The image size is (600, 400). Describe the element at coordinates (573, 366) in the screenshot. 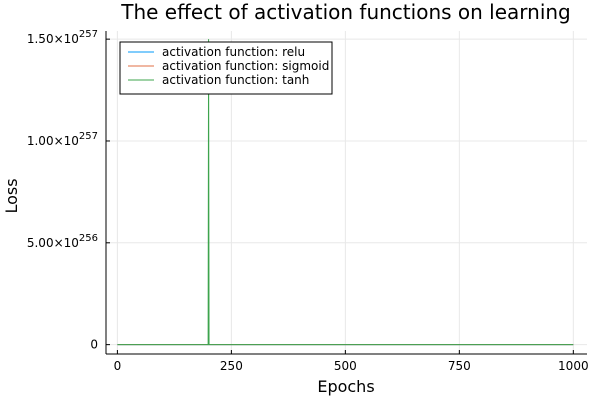

I see `x-tick-label-4: 1000` at that location.